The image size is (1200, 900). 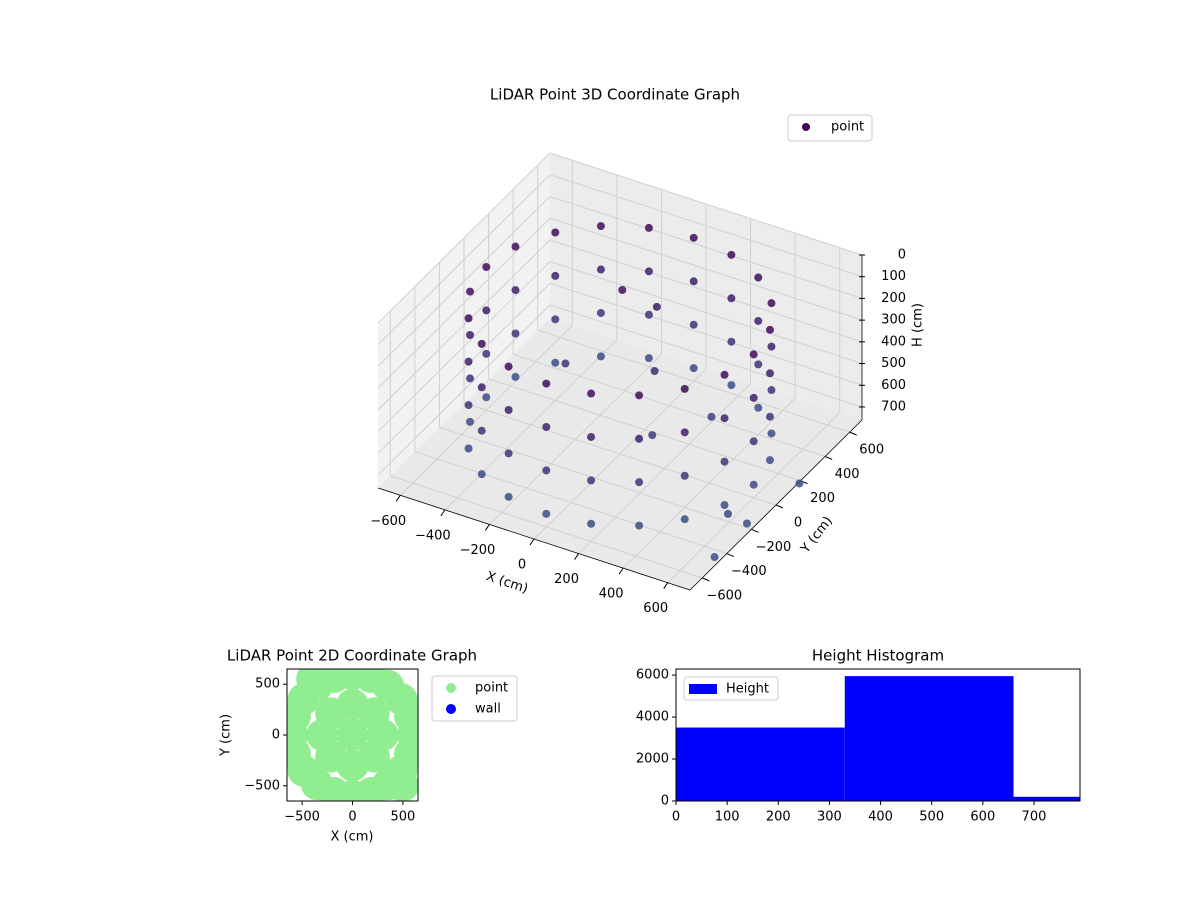 I want to click on x-tick-label: 200, so click(x=778, y=817).